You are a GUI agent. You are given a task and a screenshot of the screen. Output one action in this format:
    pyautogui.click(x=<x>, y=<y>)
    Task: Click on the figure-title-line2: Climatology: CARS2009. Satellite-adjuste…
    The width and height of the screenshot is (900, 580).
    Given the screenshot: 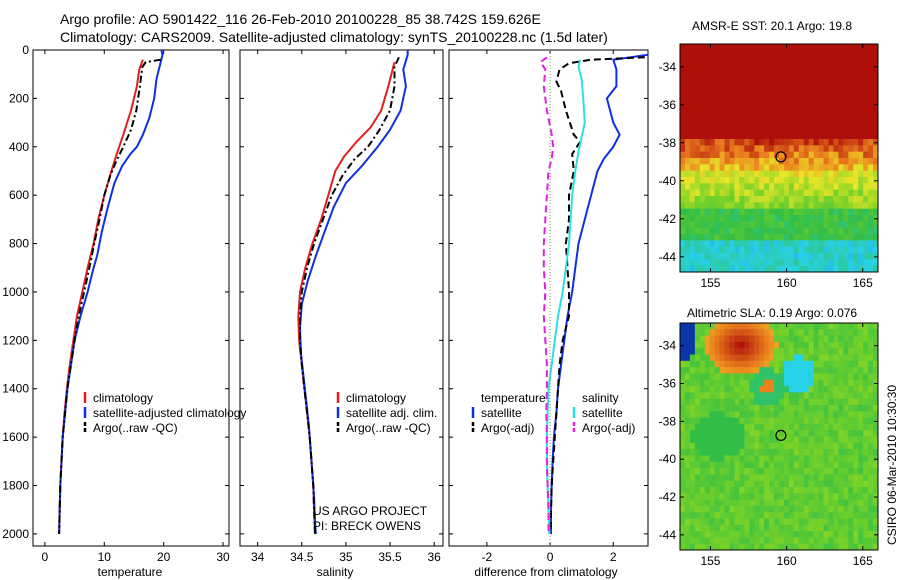 What is the action you would take?
    pyautogui.click(x=334, y=37)
    